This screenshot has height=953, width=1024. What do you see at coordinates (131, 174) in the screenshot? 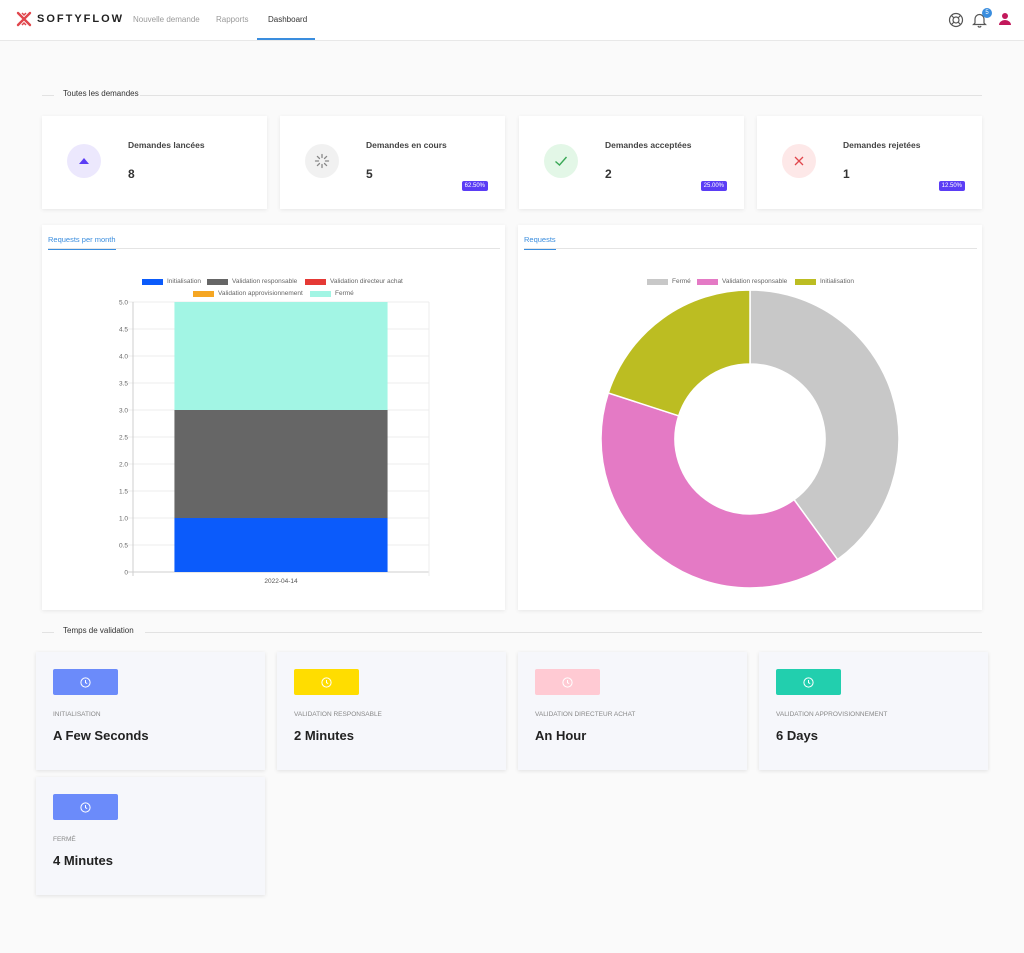
I see `stat-value: 8` at bounding box center [131, 174].